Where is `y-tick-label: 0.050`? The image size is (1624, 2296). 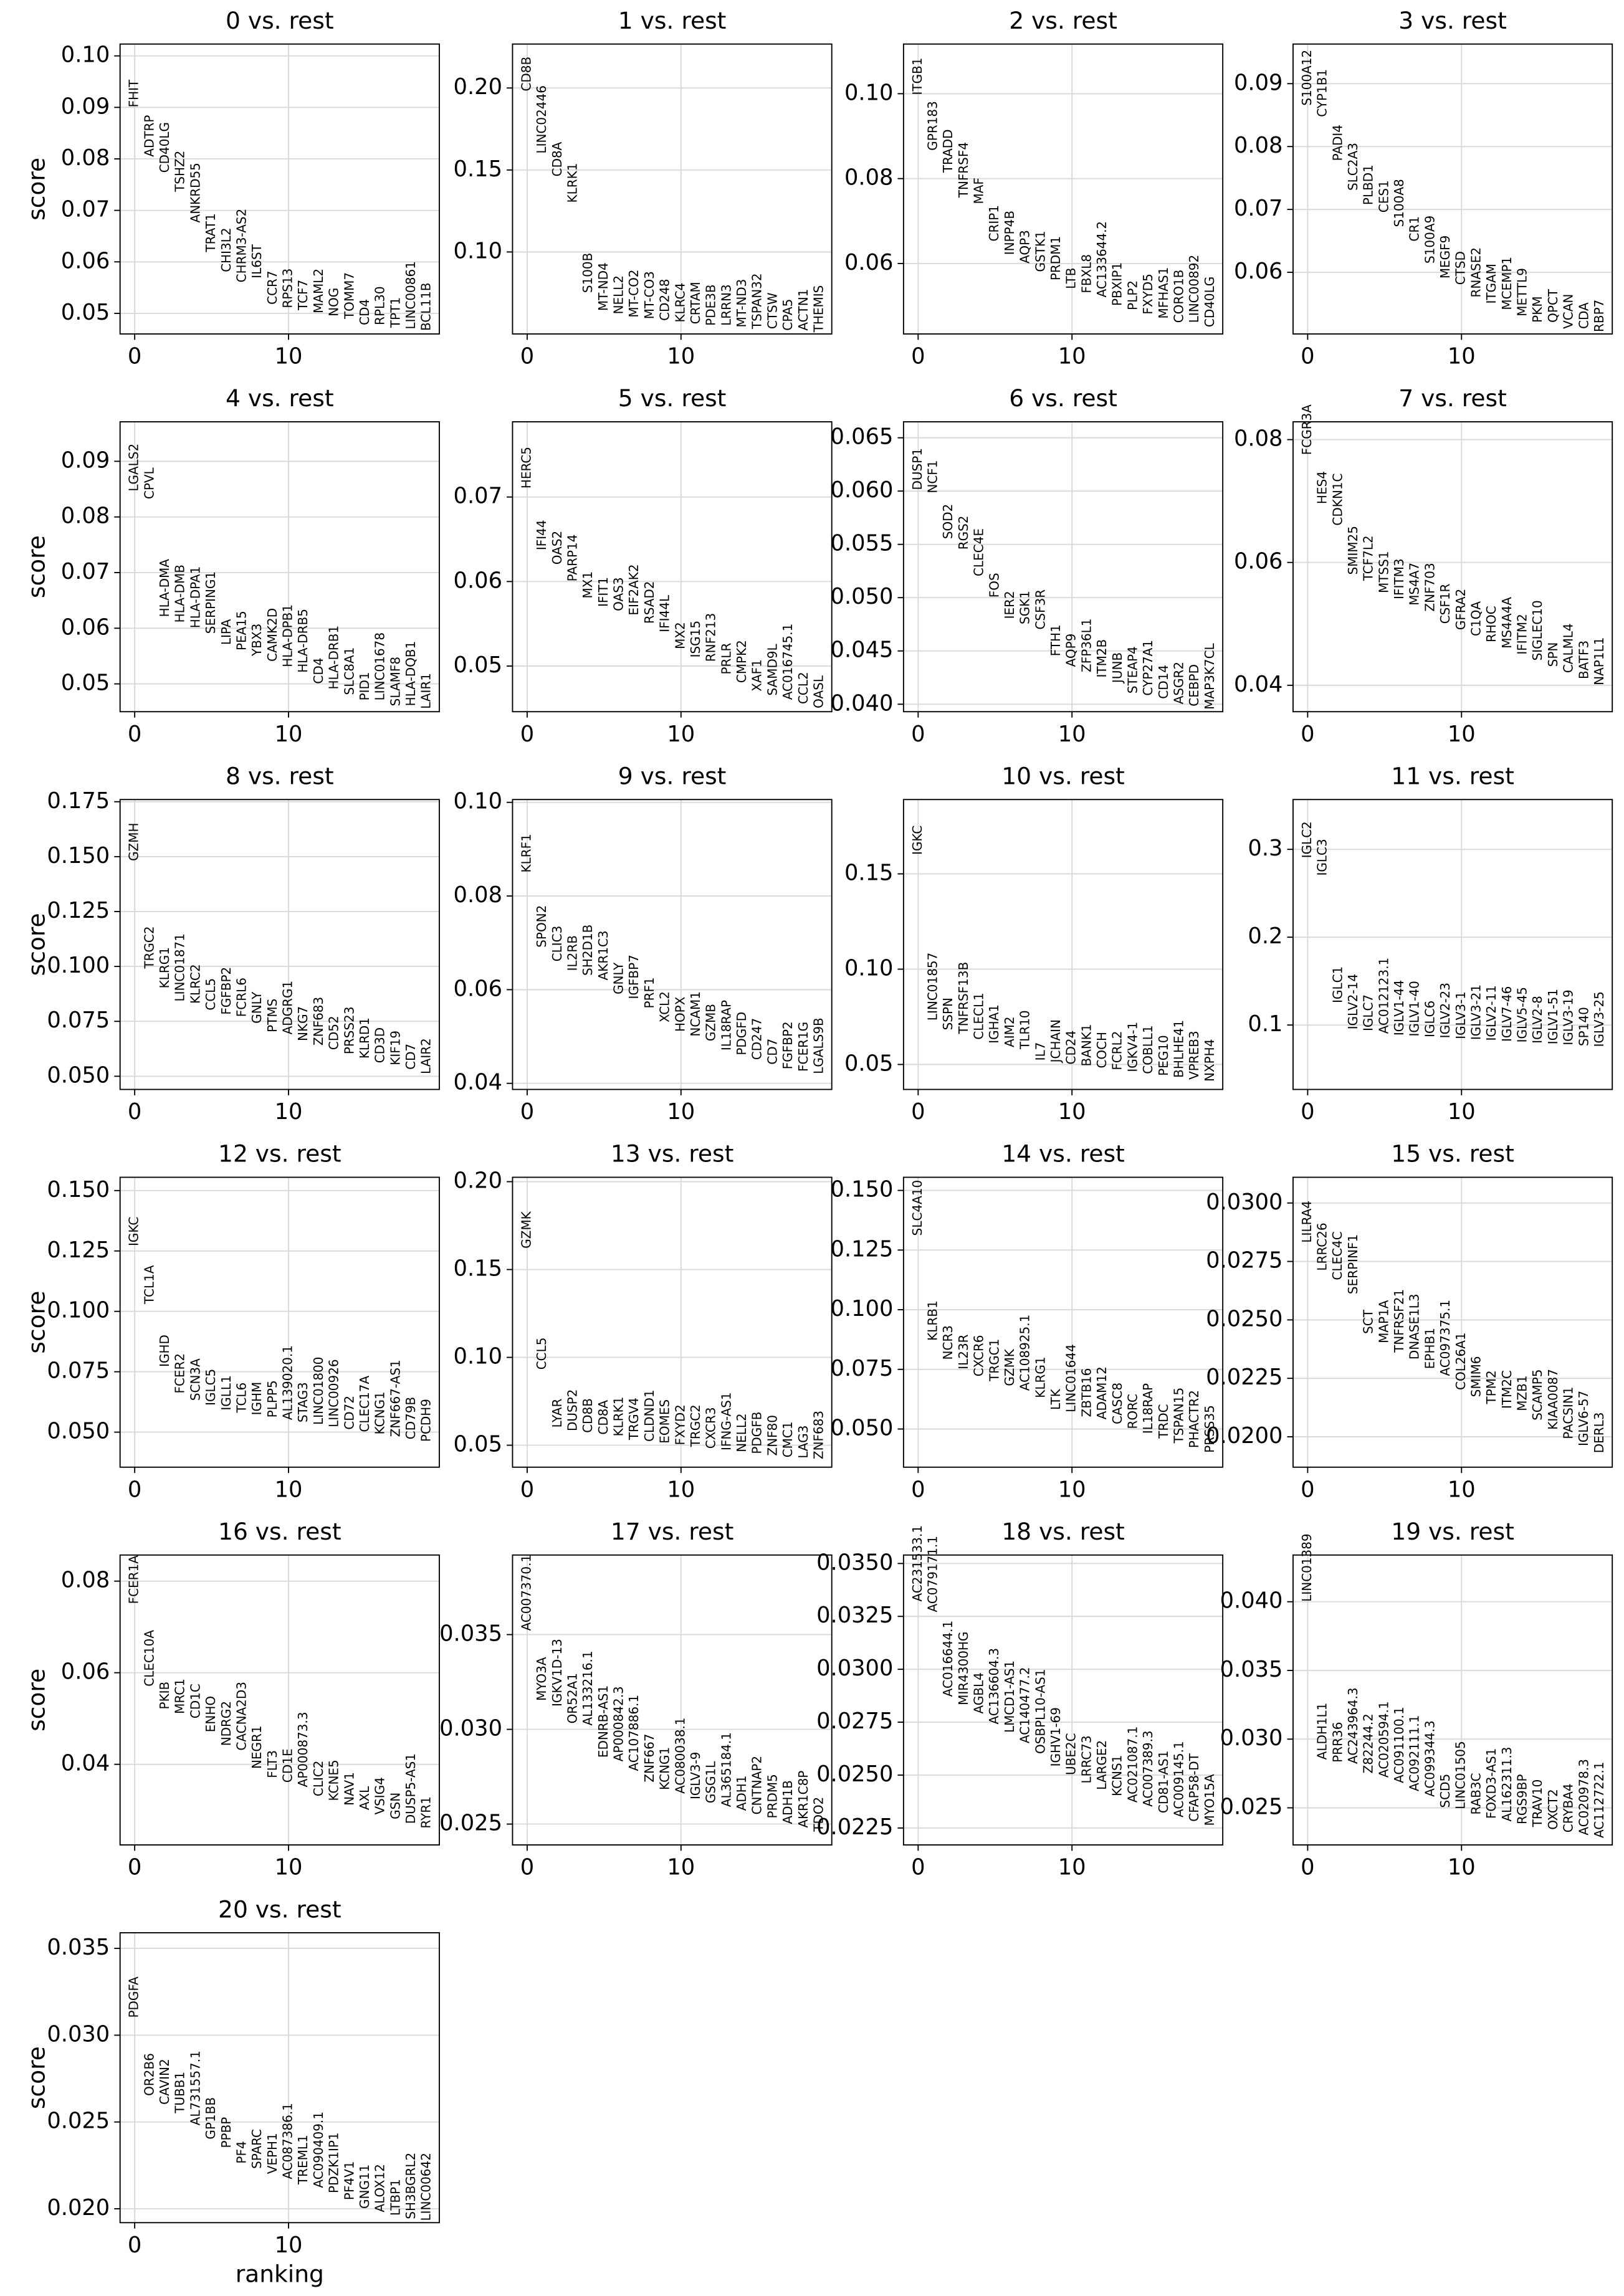
y-tick-label: 0.050 is located at coordinates (863, 1428).